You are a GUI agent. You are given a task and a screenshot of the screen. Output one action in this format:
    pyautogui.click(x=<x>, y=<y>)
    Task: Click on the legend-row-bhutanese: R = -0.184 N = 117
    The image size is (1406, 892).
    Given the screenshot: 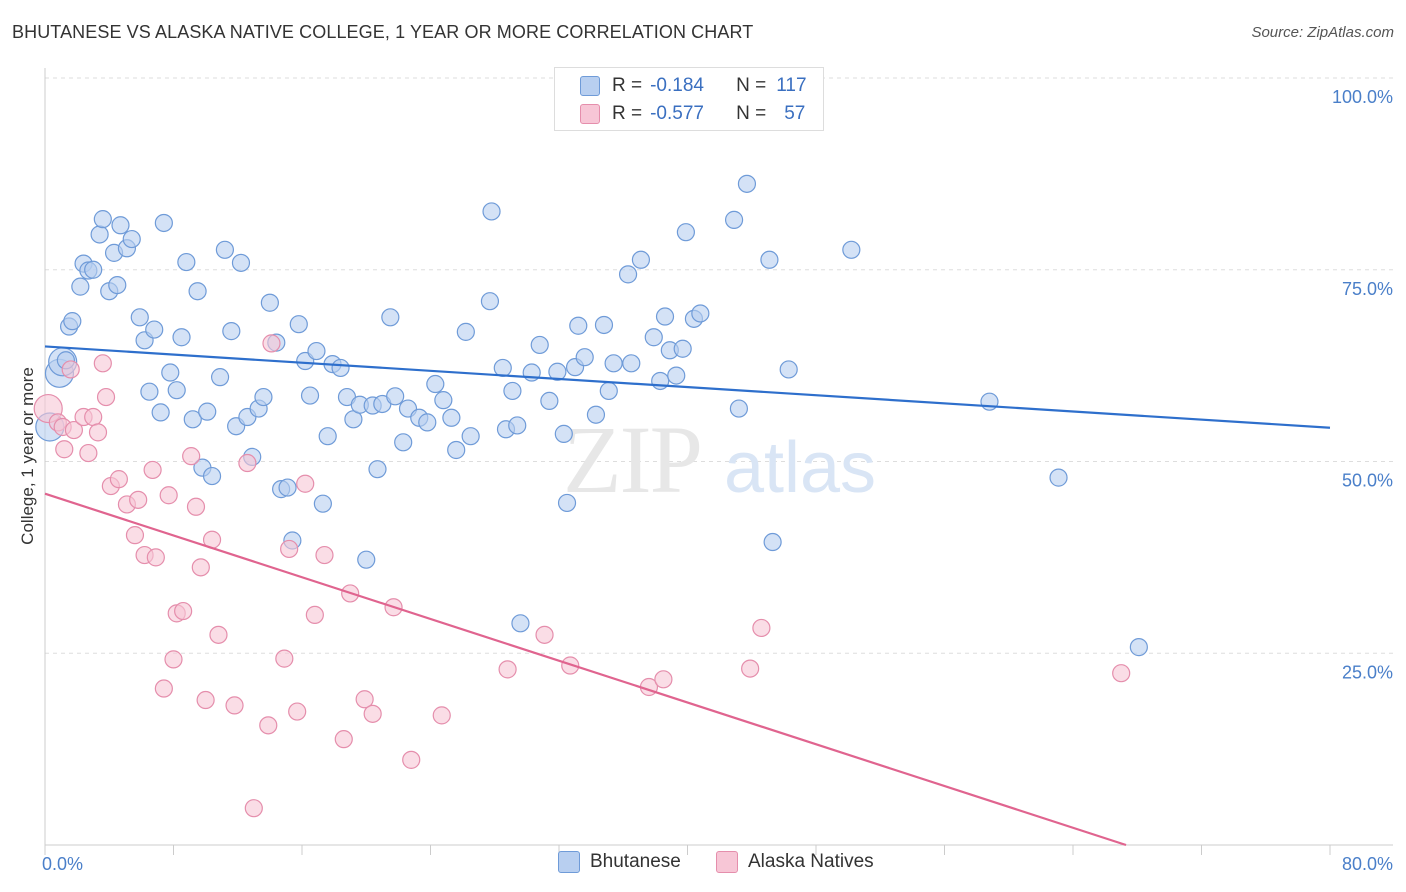 What is the action you would take?
    pyautogui.click(x=681, y=86)
    